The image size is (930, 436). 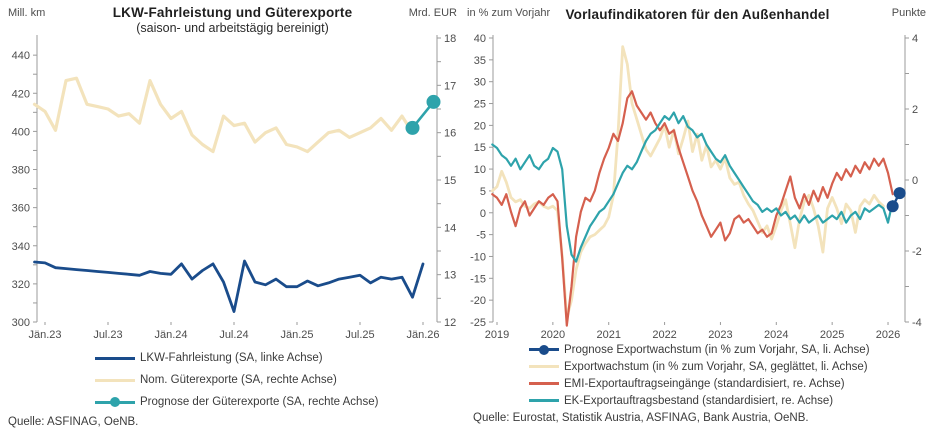 What do you see at coordinates (478, 301) in the screenshot?
I see `left-axis-tick-label: -20` at bounding box center [478, 301].